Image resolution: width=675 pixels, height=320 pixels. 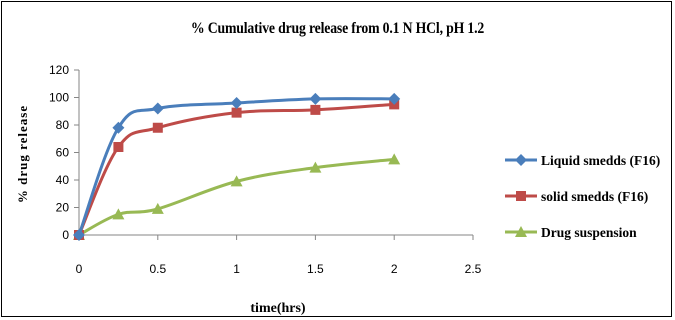 I want to click on y-tick-label: 40, so click(x=63, y=180).